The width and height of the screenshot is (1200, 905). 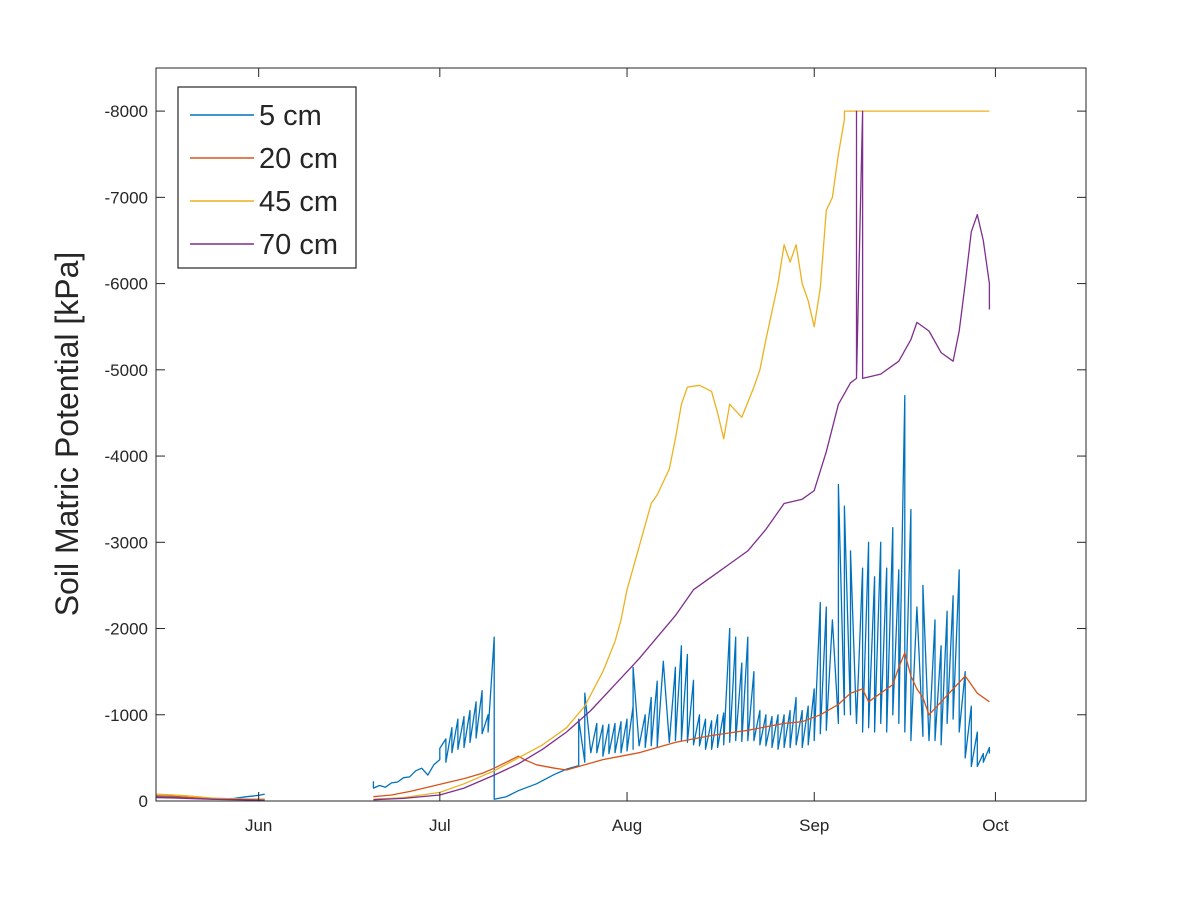 I want to click on y-tick-label: -5000, so click(x=126, y=370).